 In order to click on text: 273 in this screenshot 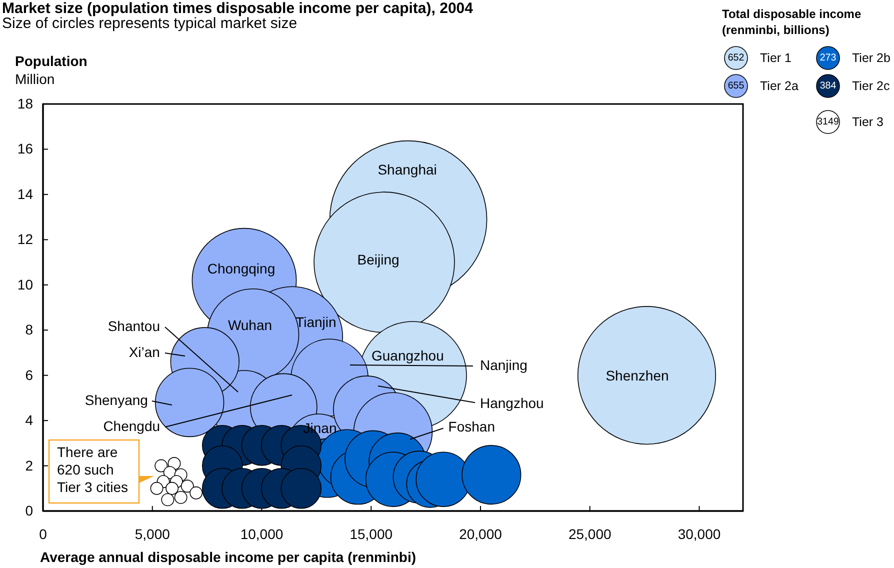, I will do `click(828, 58)`.